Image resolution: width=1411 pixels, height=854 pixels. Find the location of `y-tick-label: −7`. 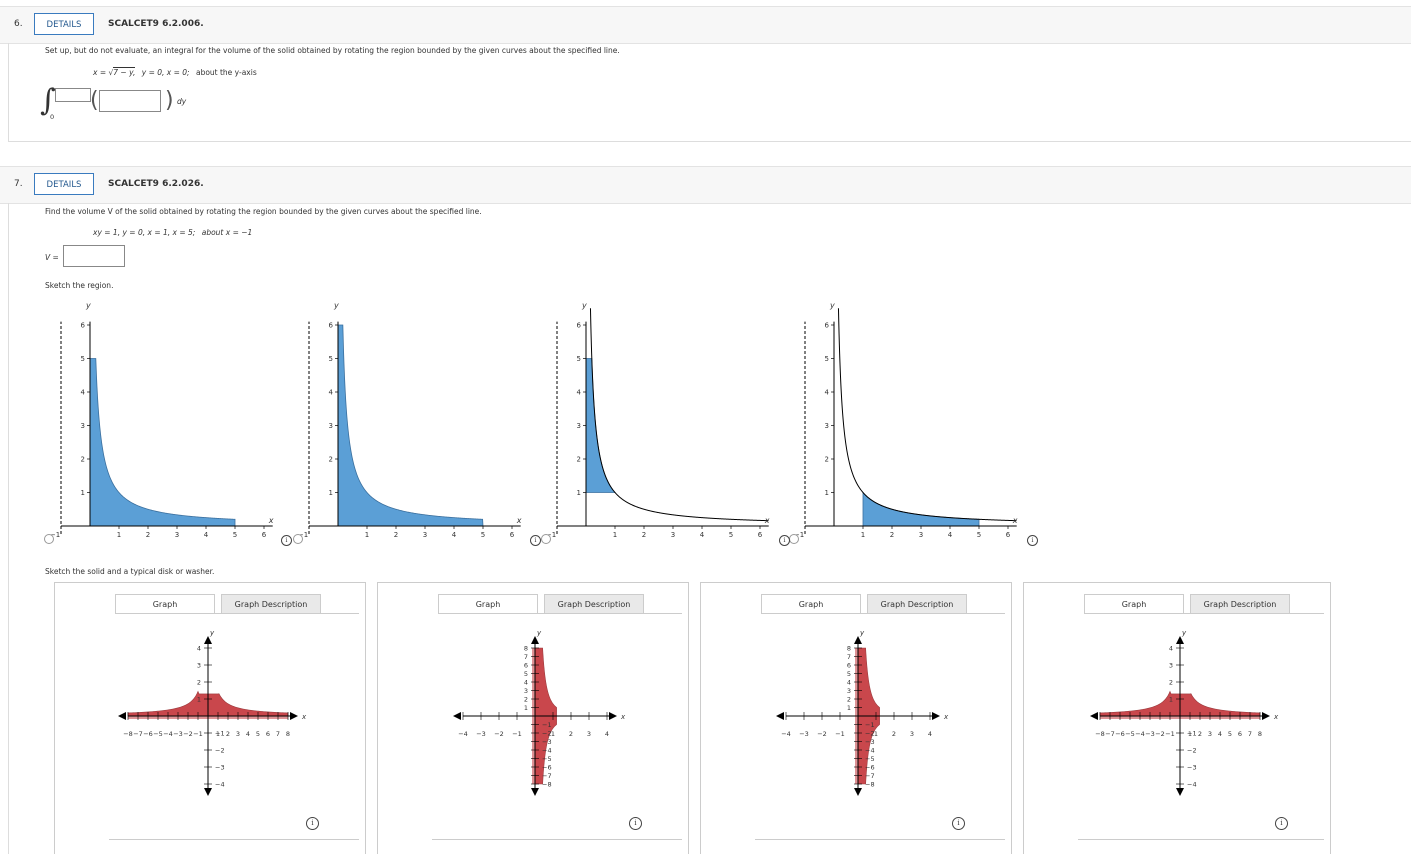

y-tick-label: −7 is located at coordinates (547, 776).